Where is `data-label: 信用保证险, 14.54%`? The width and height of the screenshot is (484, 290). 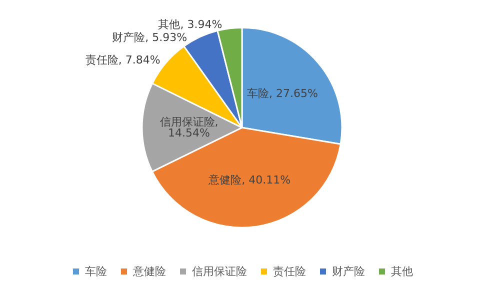
data-label: 信用保证险, 14.54% is located at coordinates (189, 128).